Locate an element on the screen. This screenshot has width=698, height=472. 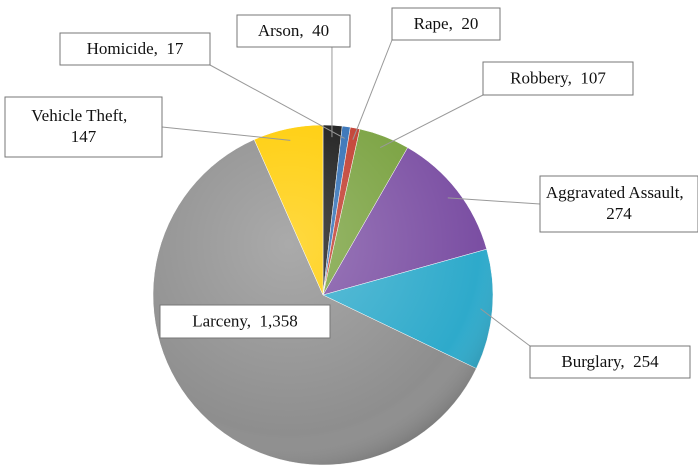
category-label: Robbery is located at coordinates (539, 77).